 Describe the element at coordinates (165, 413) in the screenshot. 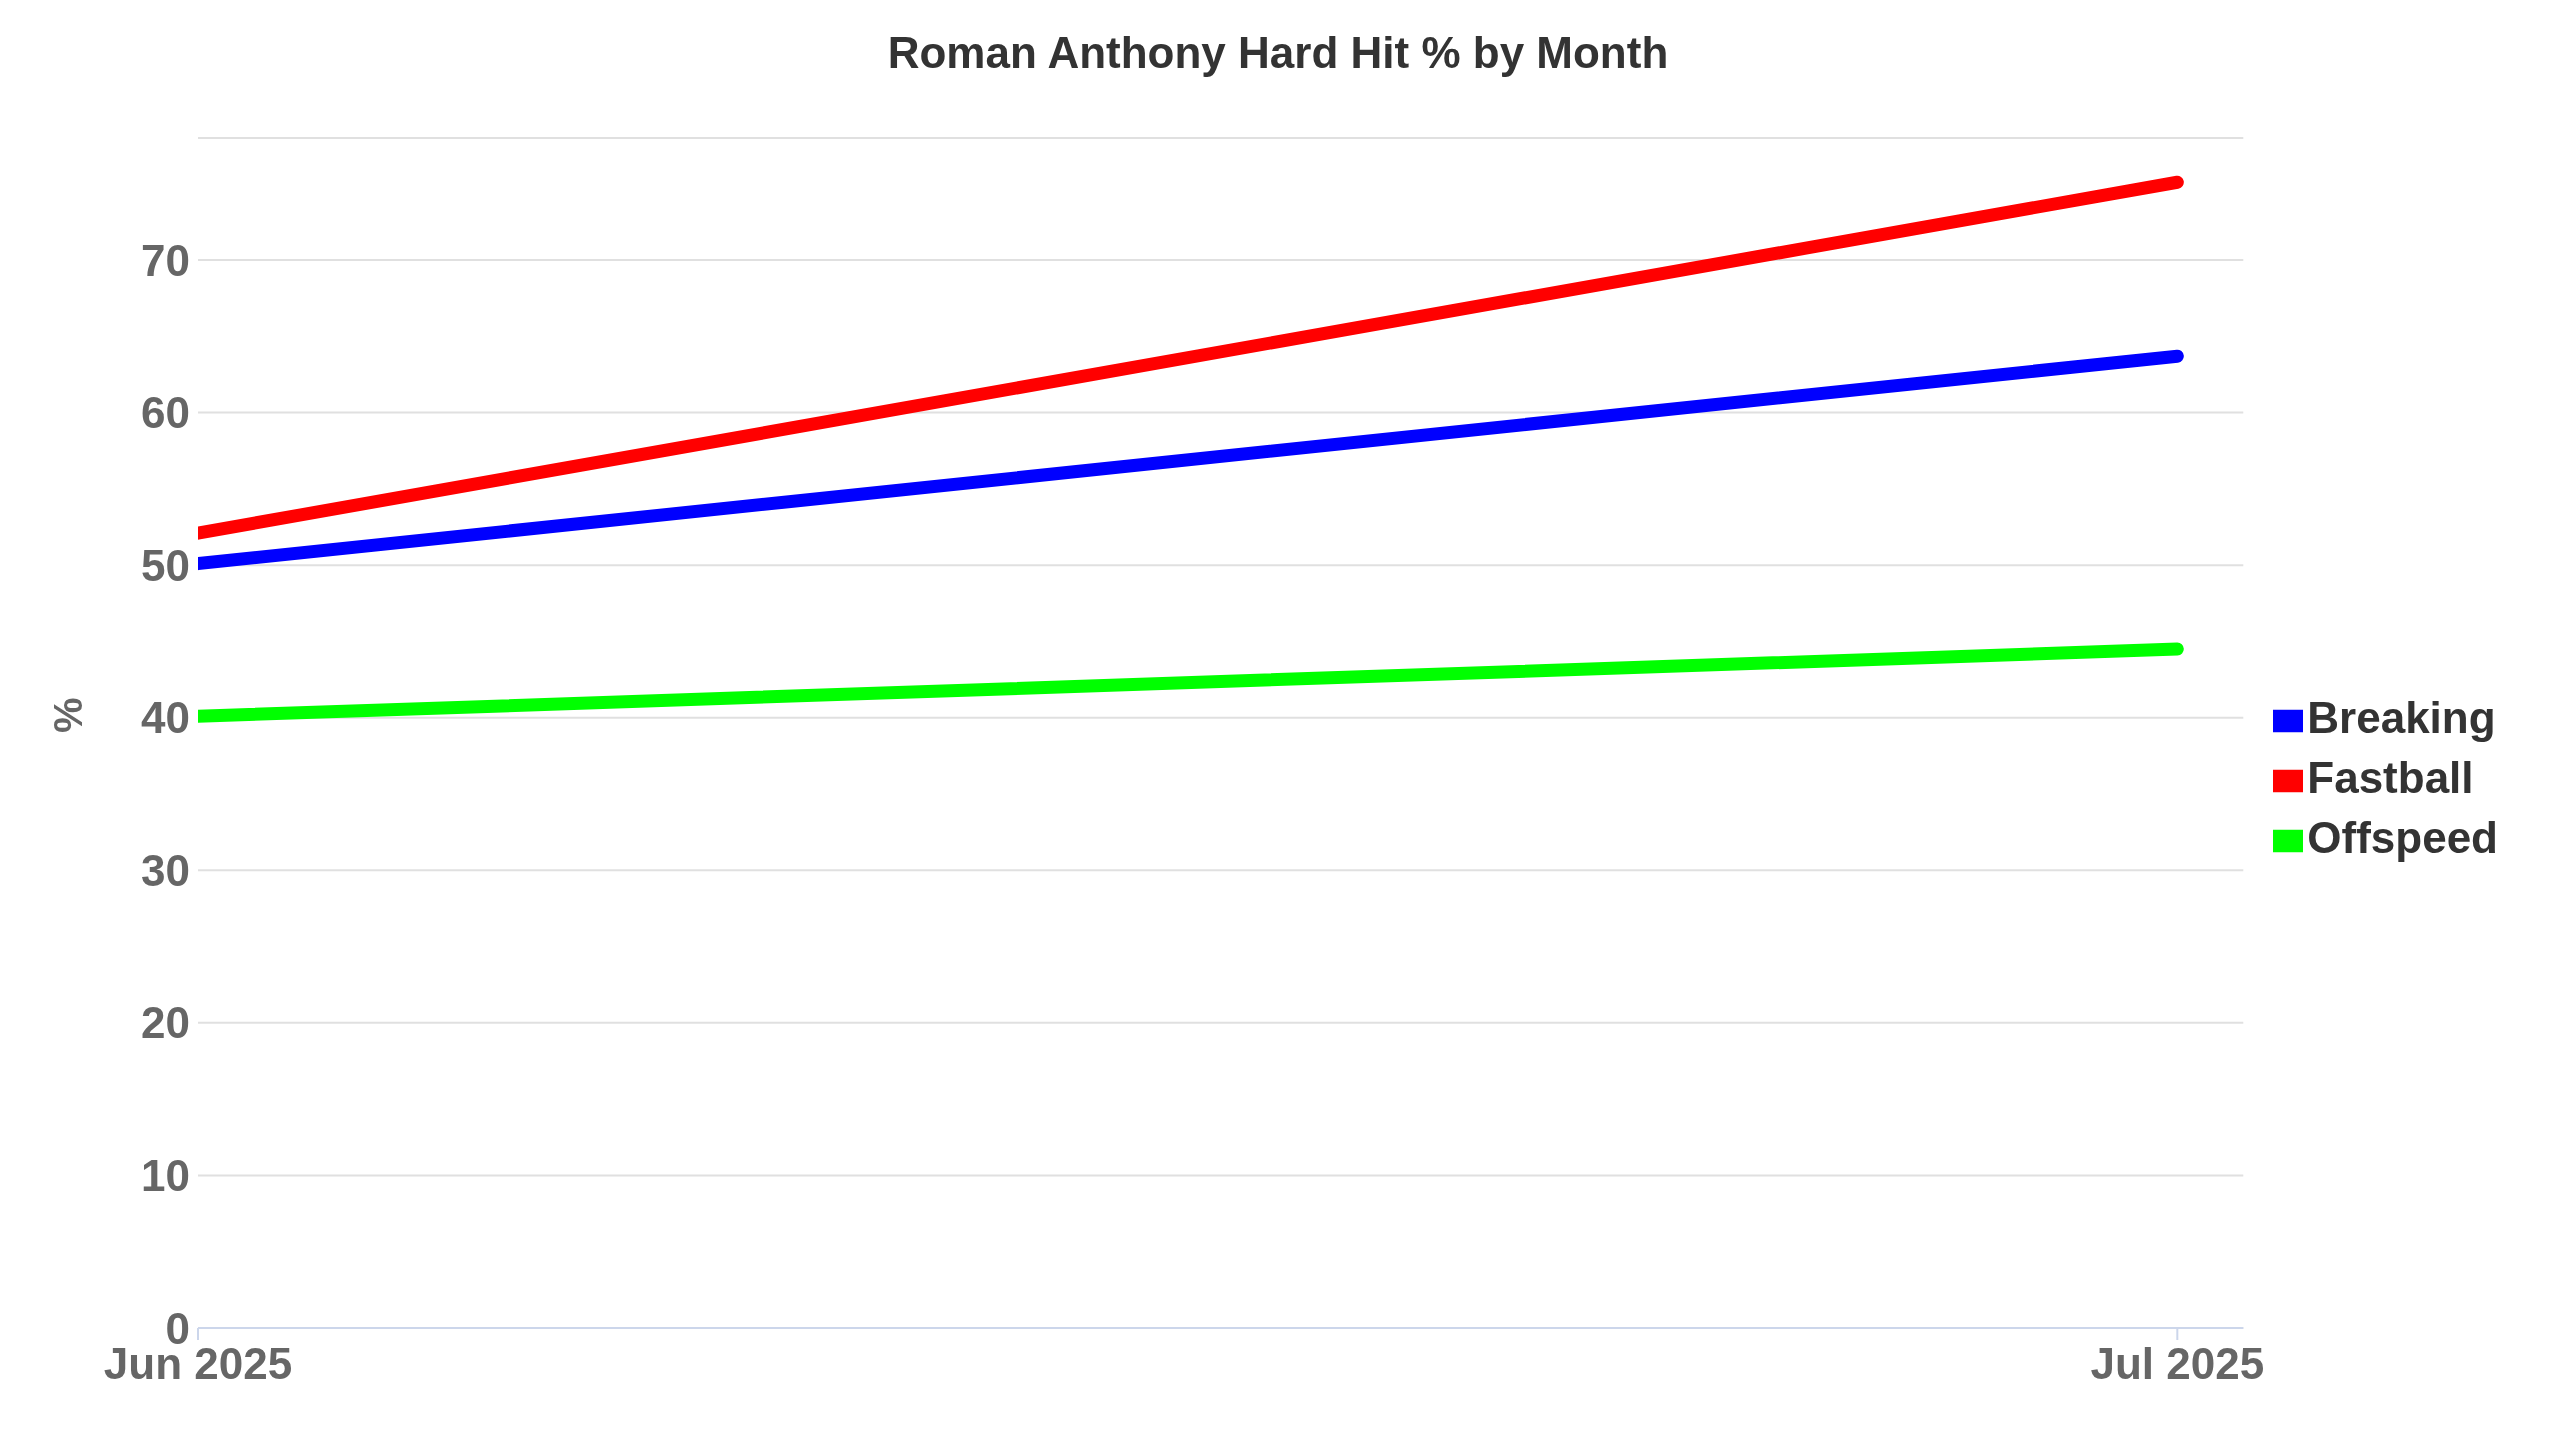

I see `y-tick-label: 60` at that location.